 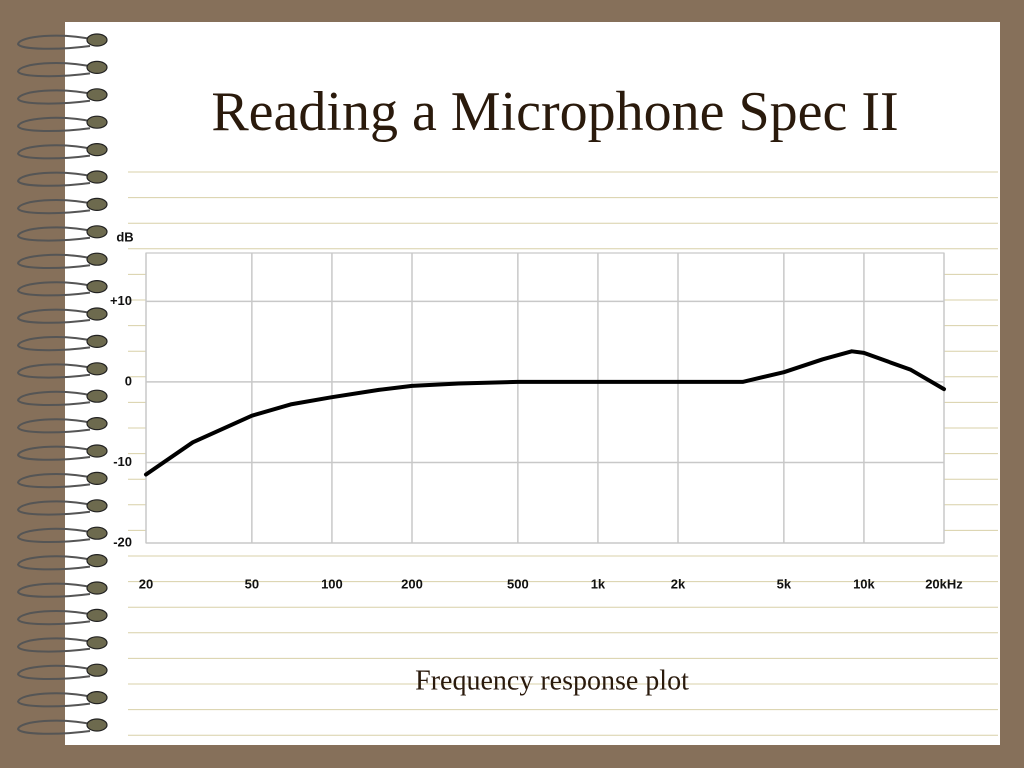 What do you see at coordinates (554, 112) in the screenshot?
I see `slide-title: Reading a Microphone Spec II` at bounding box center [554, 112].